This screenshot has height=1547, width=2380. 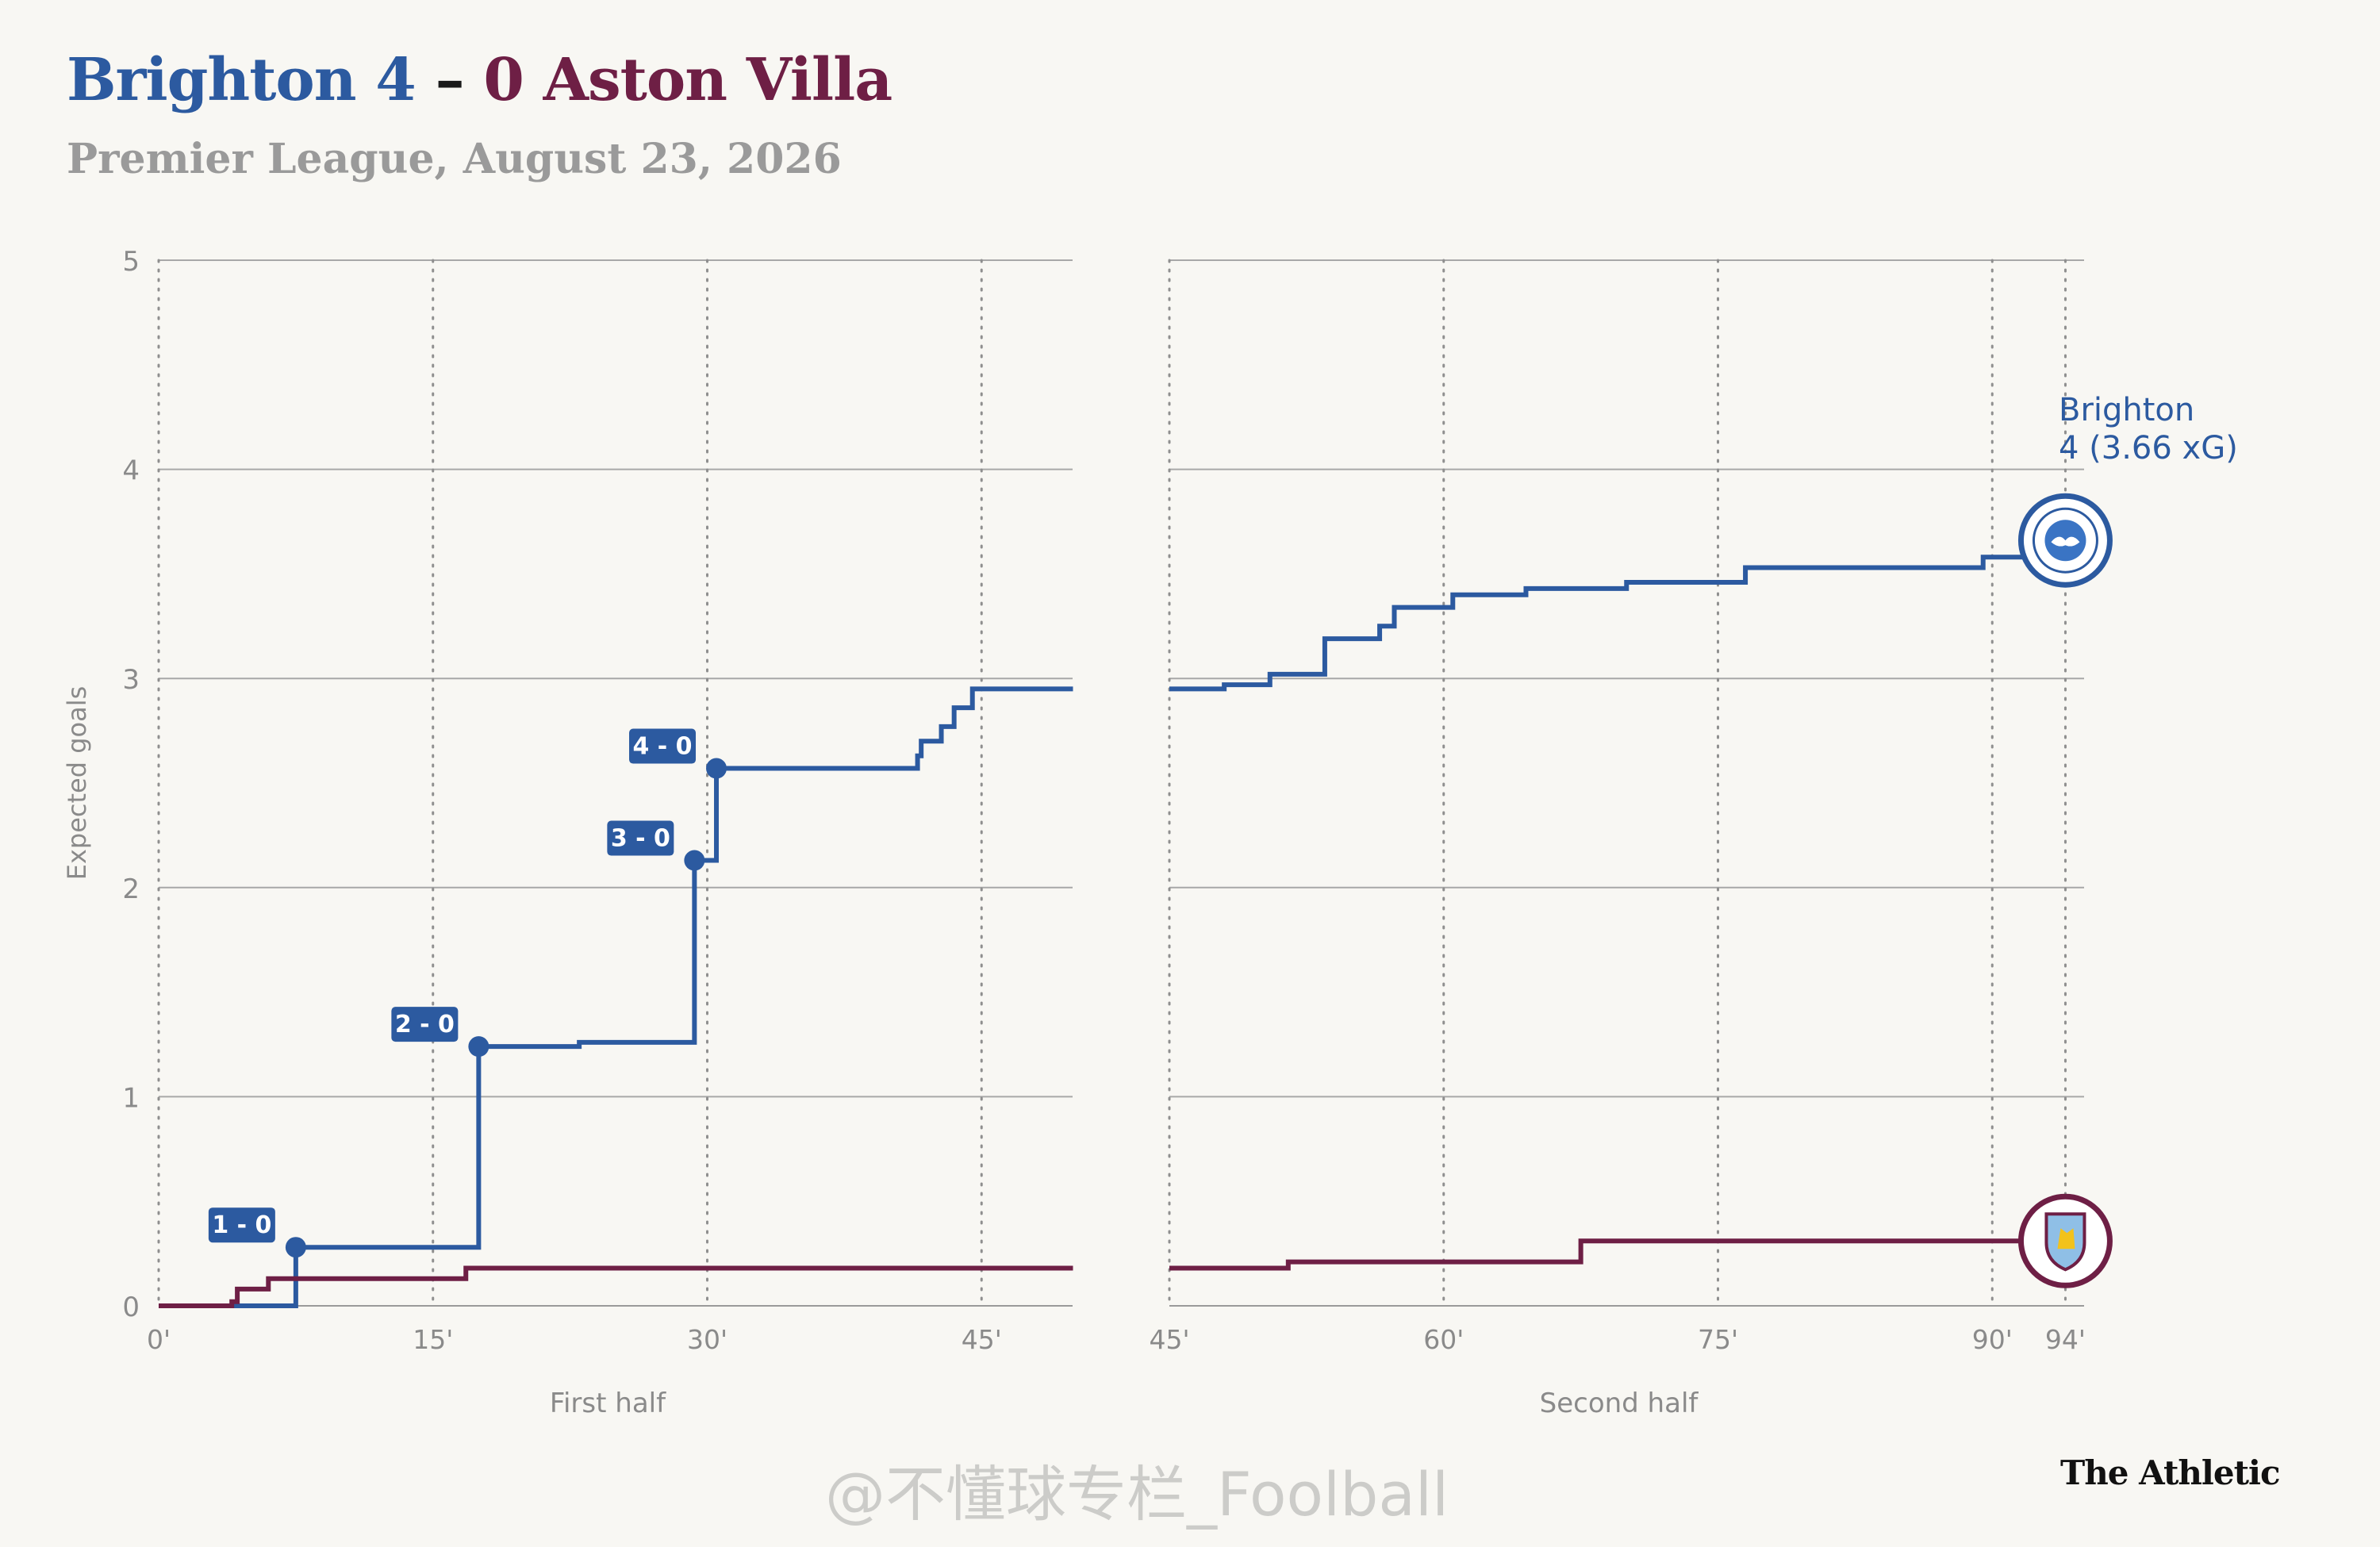 What do you see at coordinates (1137, 1494) in the screenshot?
I see `watermark-text: @不懂球专栏_Foolball` at bounding box center [1137, 1494].